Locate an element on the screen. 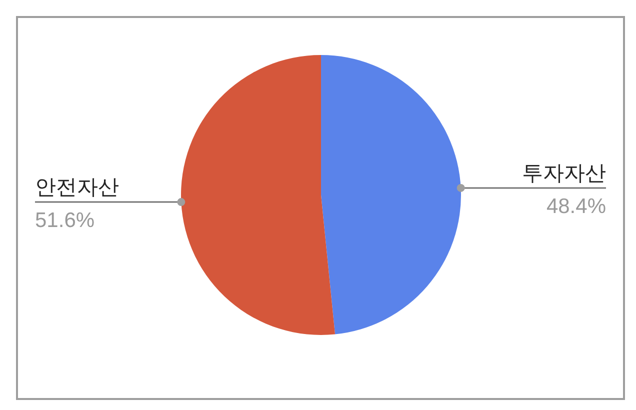  slice-label: 투자자산 is located at coordinates (564, 173).